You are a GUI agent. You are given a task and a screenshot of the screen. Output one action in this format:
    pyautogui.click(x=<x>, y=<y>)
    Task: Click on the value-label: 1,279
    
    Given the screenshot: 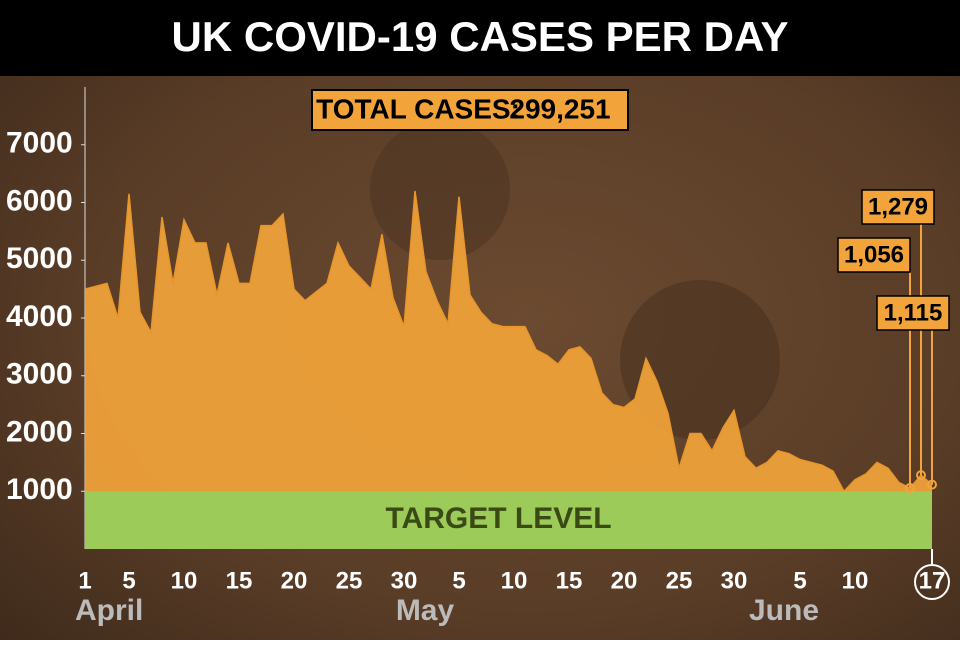 What is the action you would take?
    pyautogui.click(x=898, y=206)
    